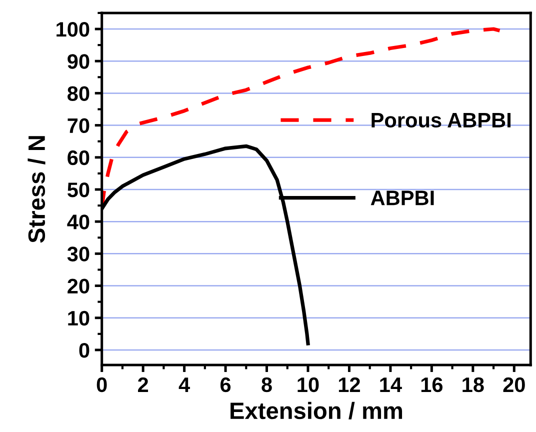 The width and height of the screenshot is (536, 432). I want to click on y-tick-label: 70, so click(79, 126).